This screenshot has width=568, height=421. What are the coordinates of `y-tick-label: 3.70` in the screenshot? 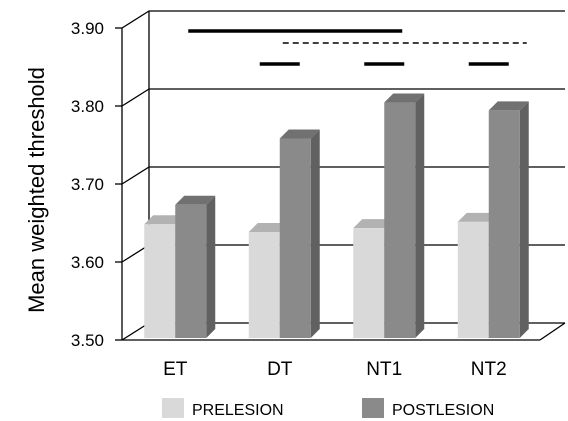 It's located at (87, 184).